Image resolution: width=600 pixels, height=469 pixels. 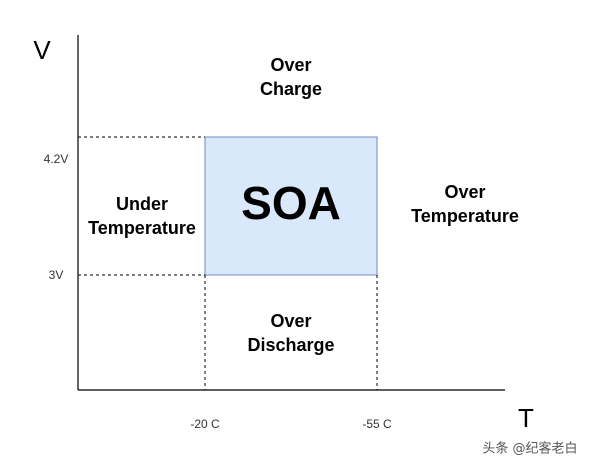 What do you see at coordinates (56, 159) in the screenshot?
I see `y-tick-label: 4.2V` at bounding box center [56, 159].